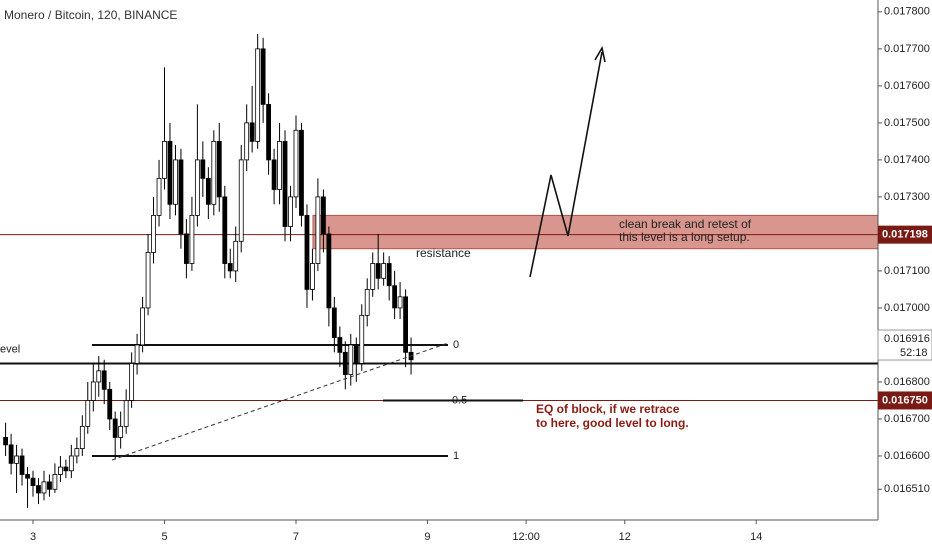  I want to click on countdown: 52:18, so click(914, 353).